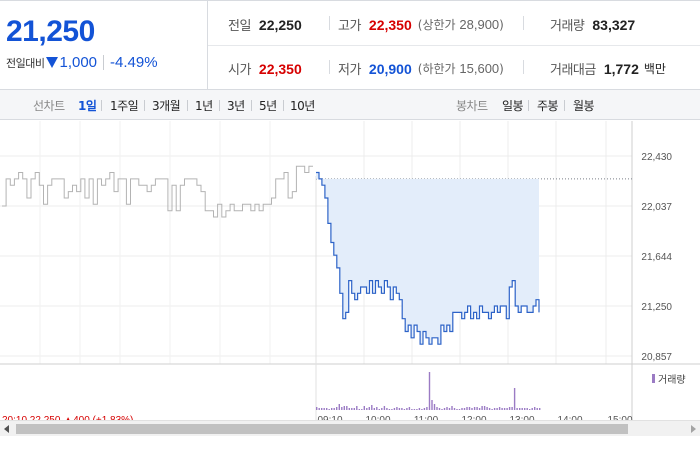  Describe the element at coordinates (439, 25) in the screenshot. I see `upper-limit-label: 상한가` at that location.